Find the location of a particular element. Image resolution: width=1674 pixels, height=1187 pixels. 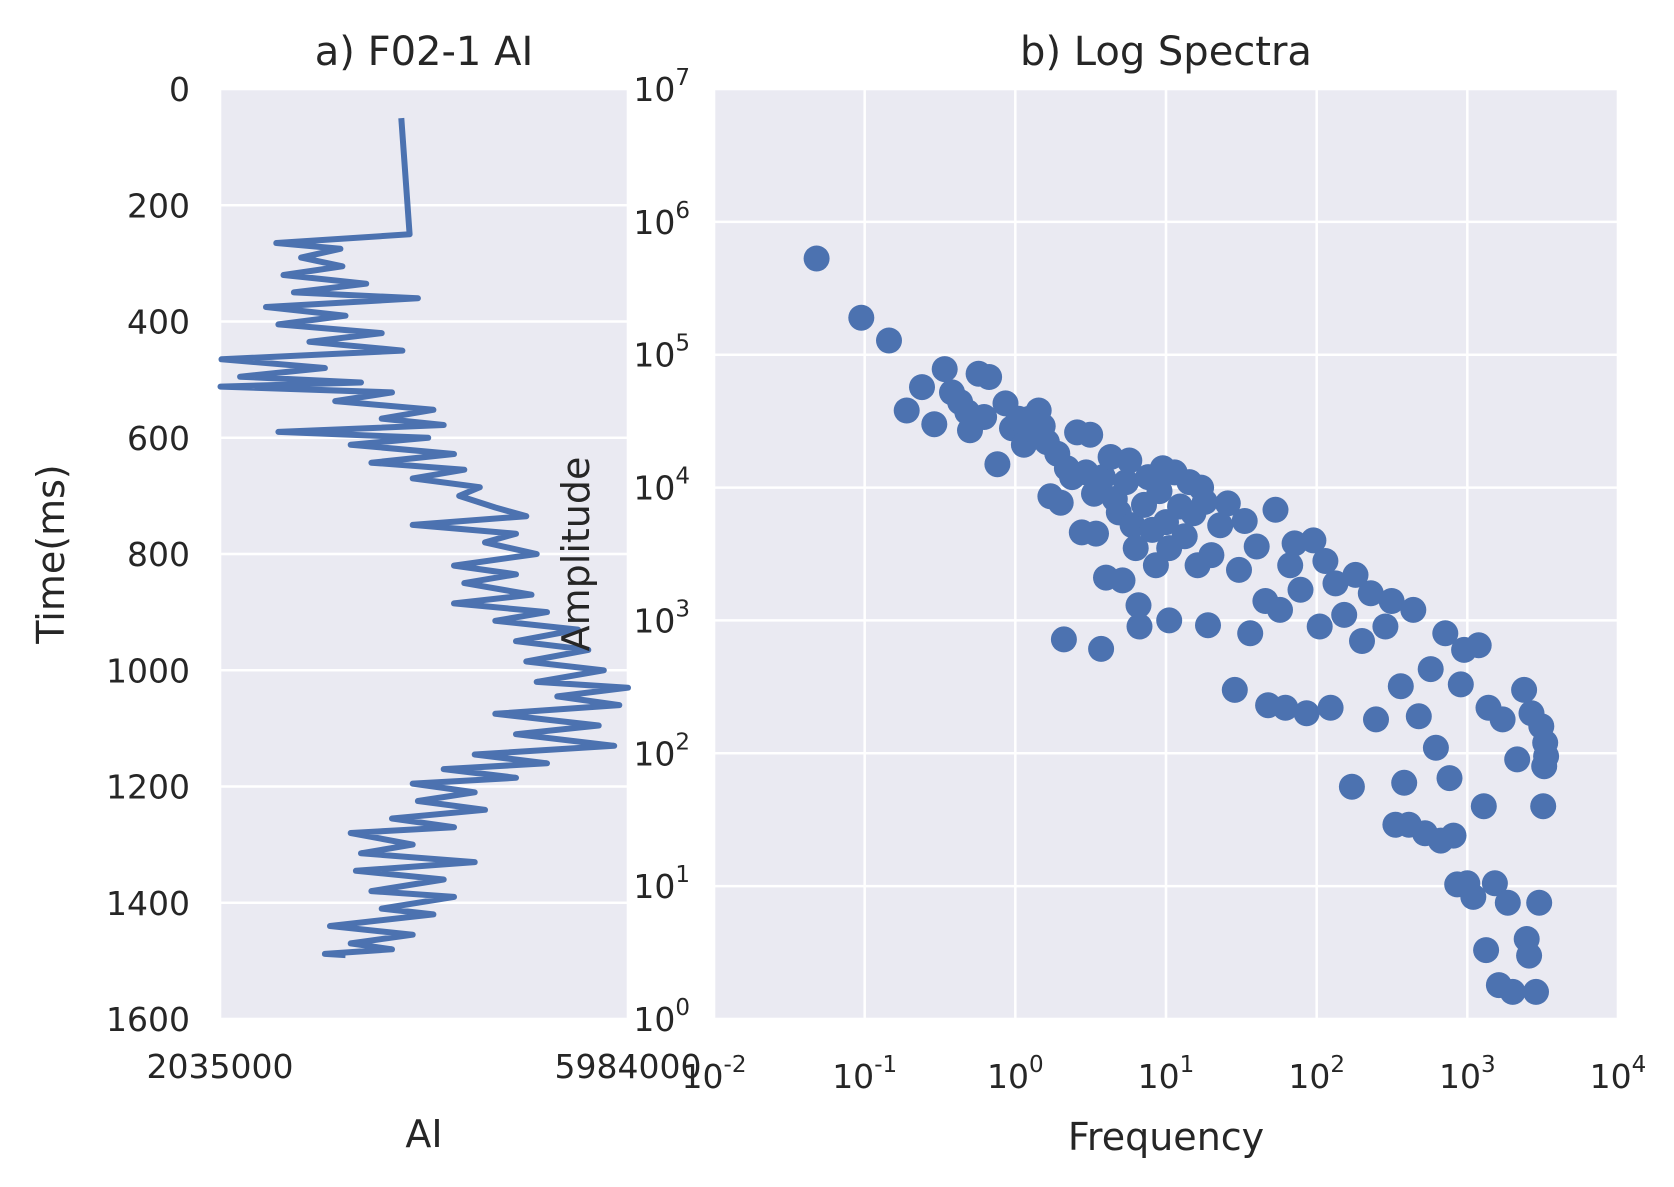

panel-a-y-tick-label: 1000 is located at coordinates (148, 670).